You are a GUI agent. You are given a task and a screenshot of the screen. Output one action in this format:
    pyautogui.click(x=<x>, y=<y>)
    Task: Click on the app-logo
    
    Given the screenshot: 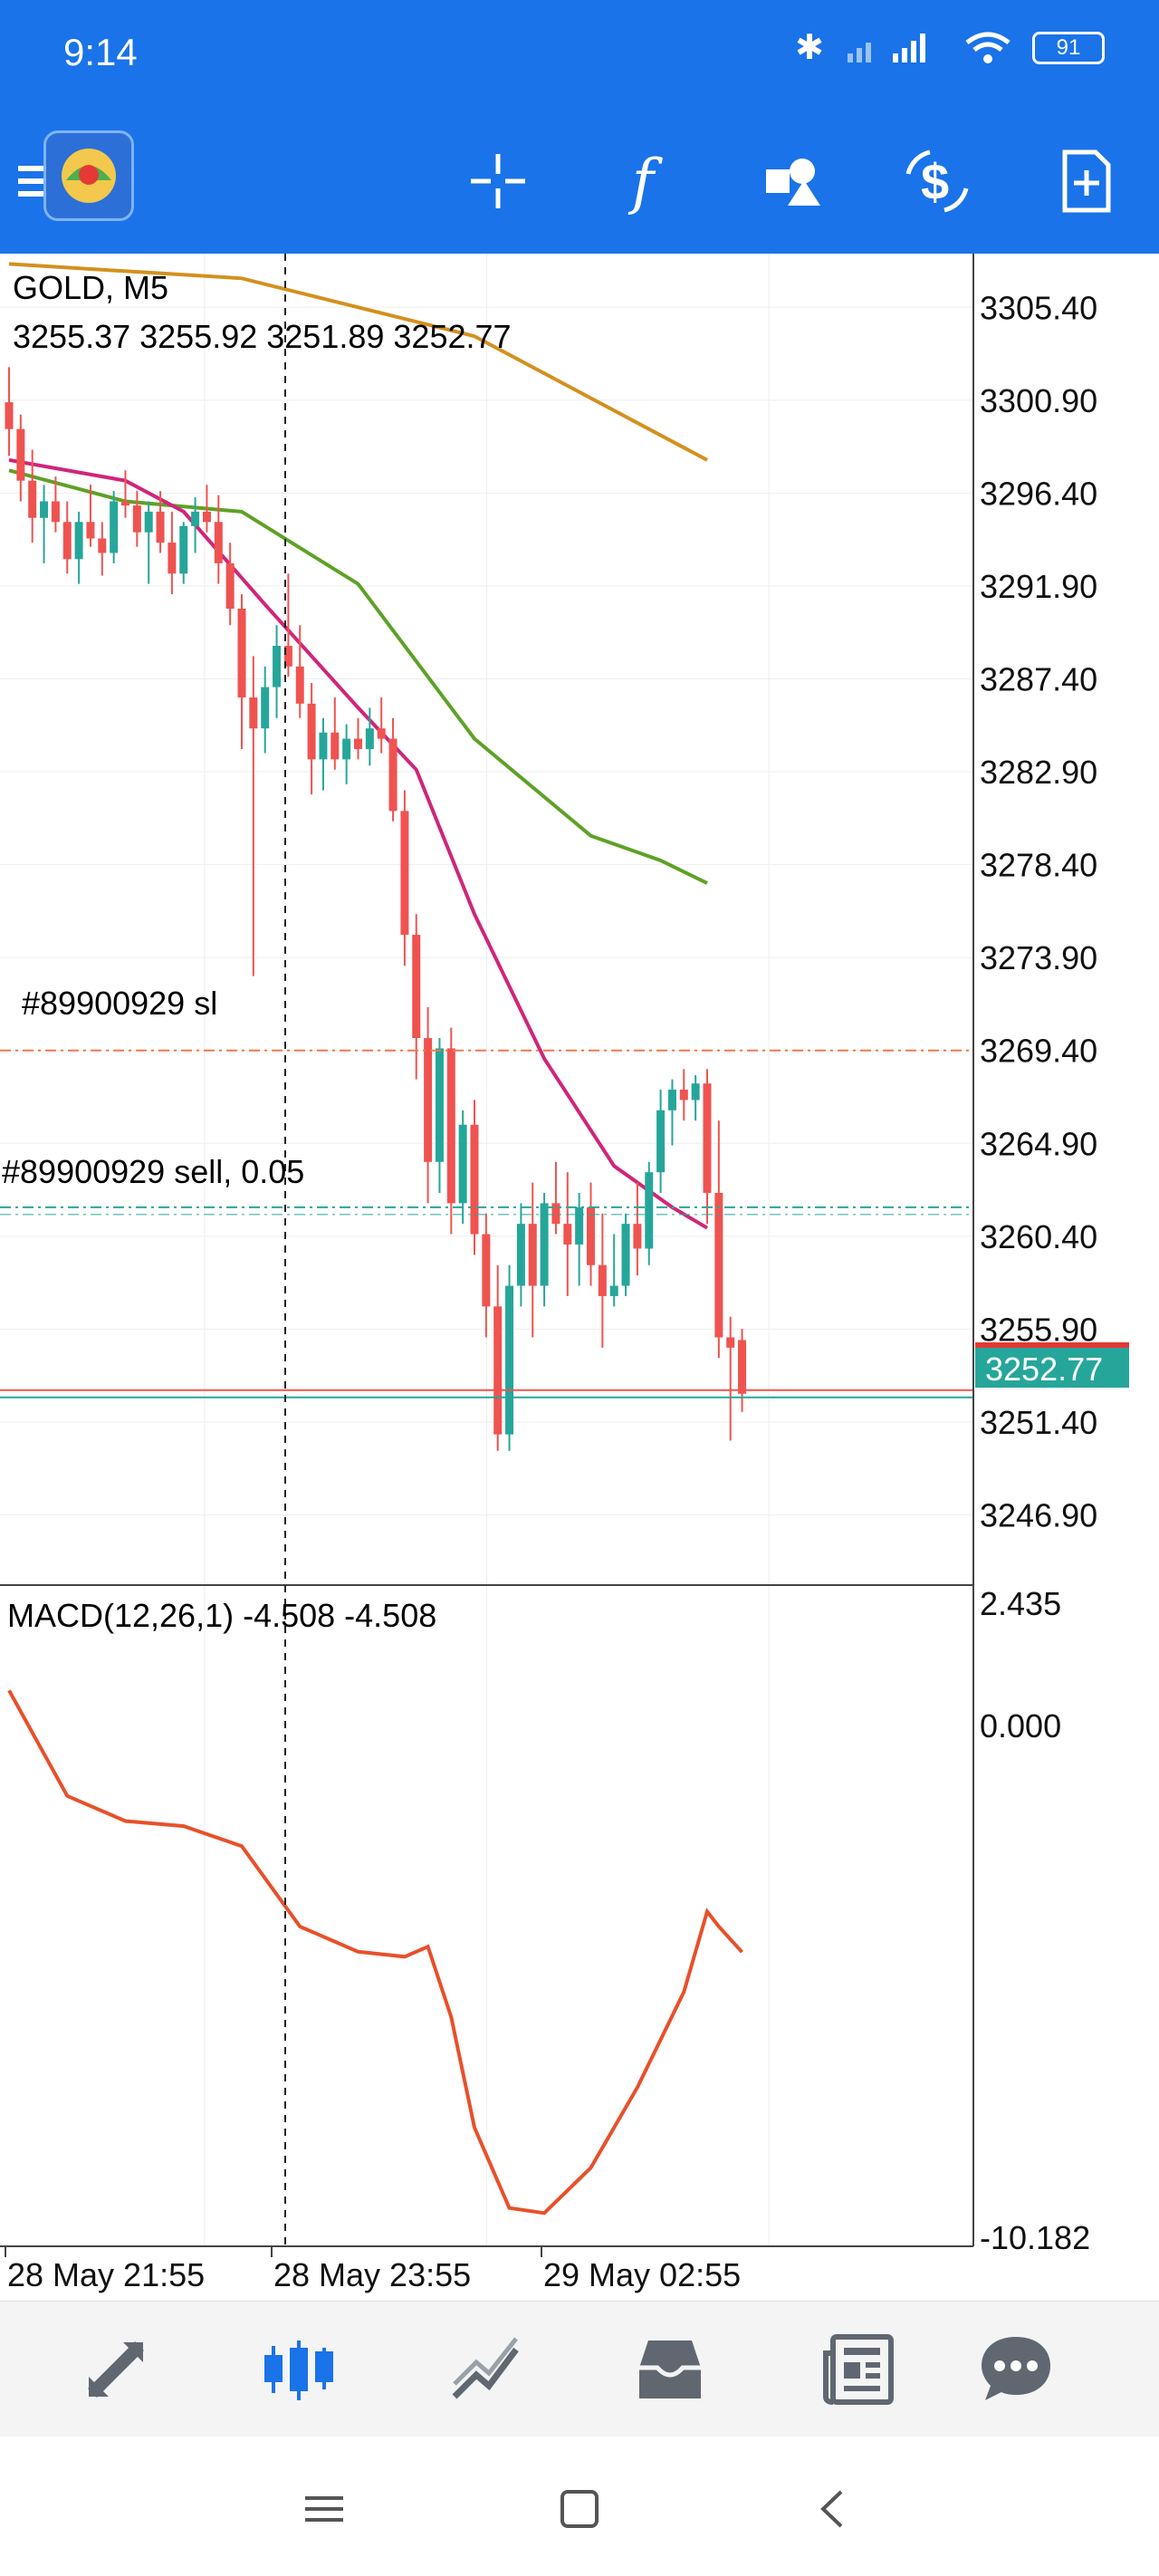 What is the action you would take?
    pyautogui.click(x=88, y=175)
    